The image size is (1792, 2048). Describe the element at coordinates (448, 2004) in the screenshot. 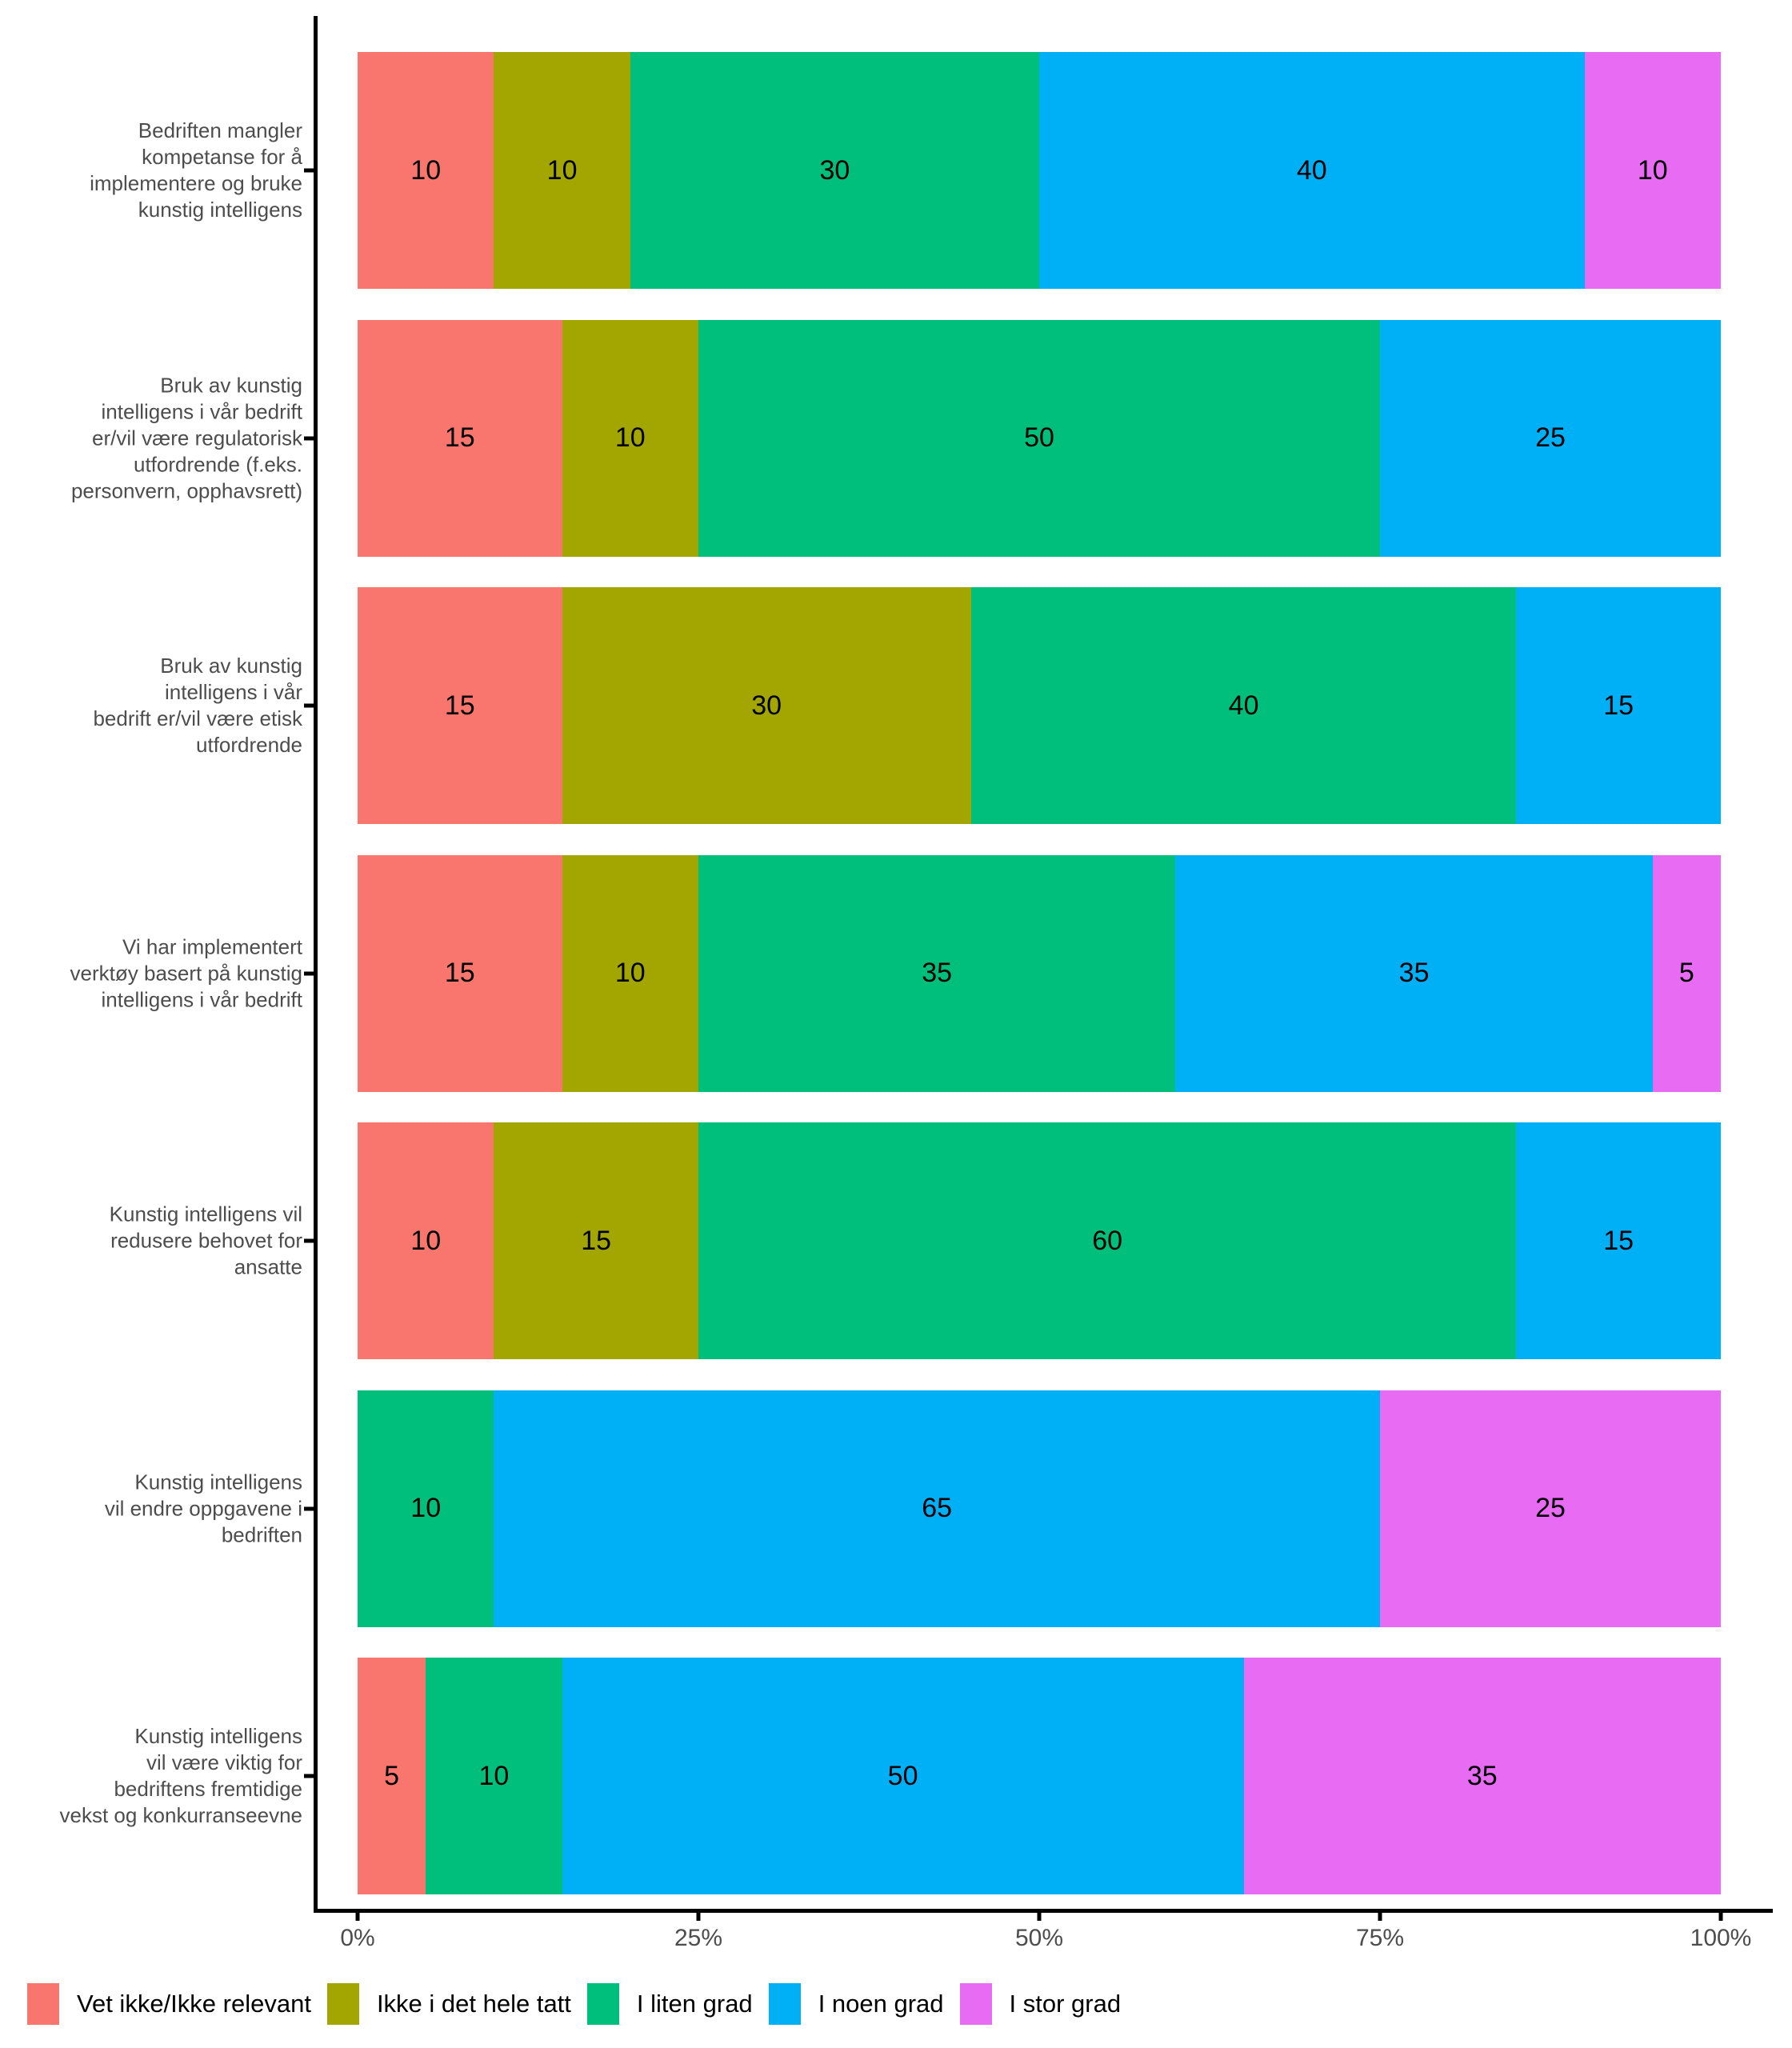

I see `legend-item: Ikke i det hele tatt` at that location.